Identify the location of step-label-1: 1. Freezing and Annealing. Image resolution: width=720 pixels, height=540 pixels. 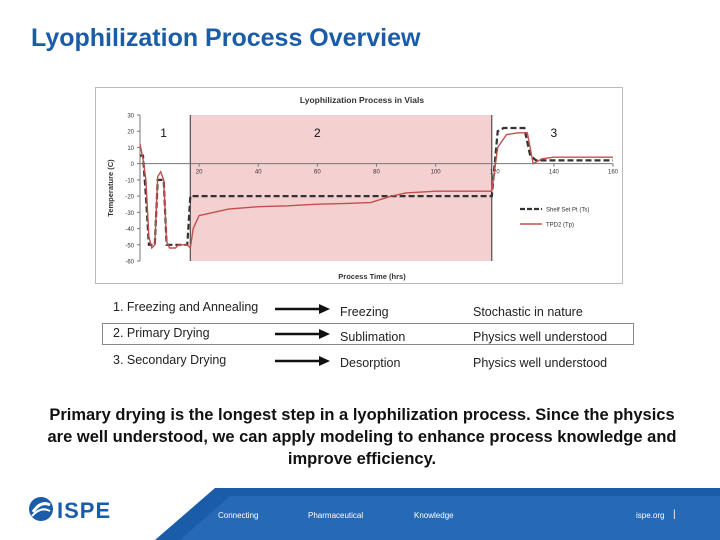
(186, 307).